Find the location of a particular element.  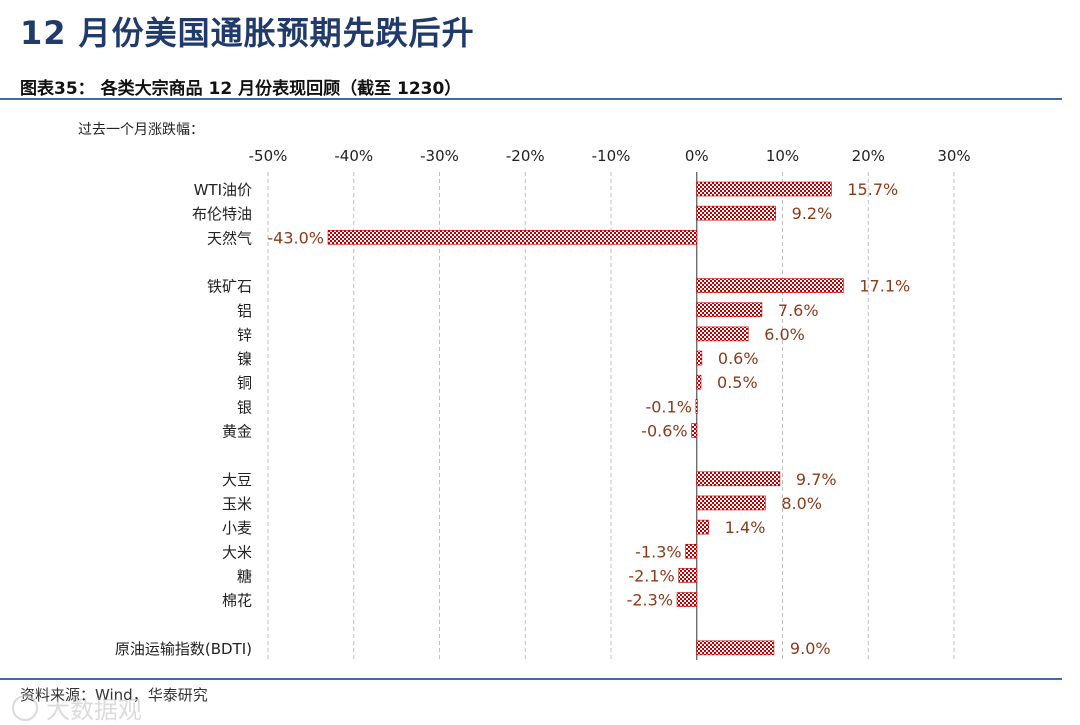

data-label: 0.6% is located at coordinates (738, 358).